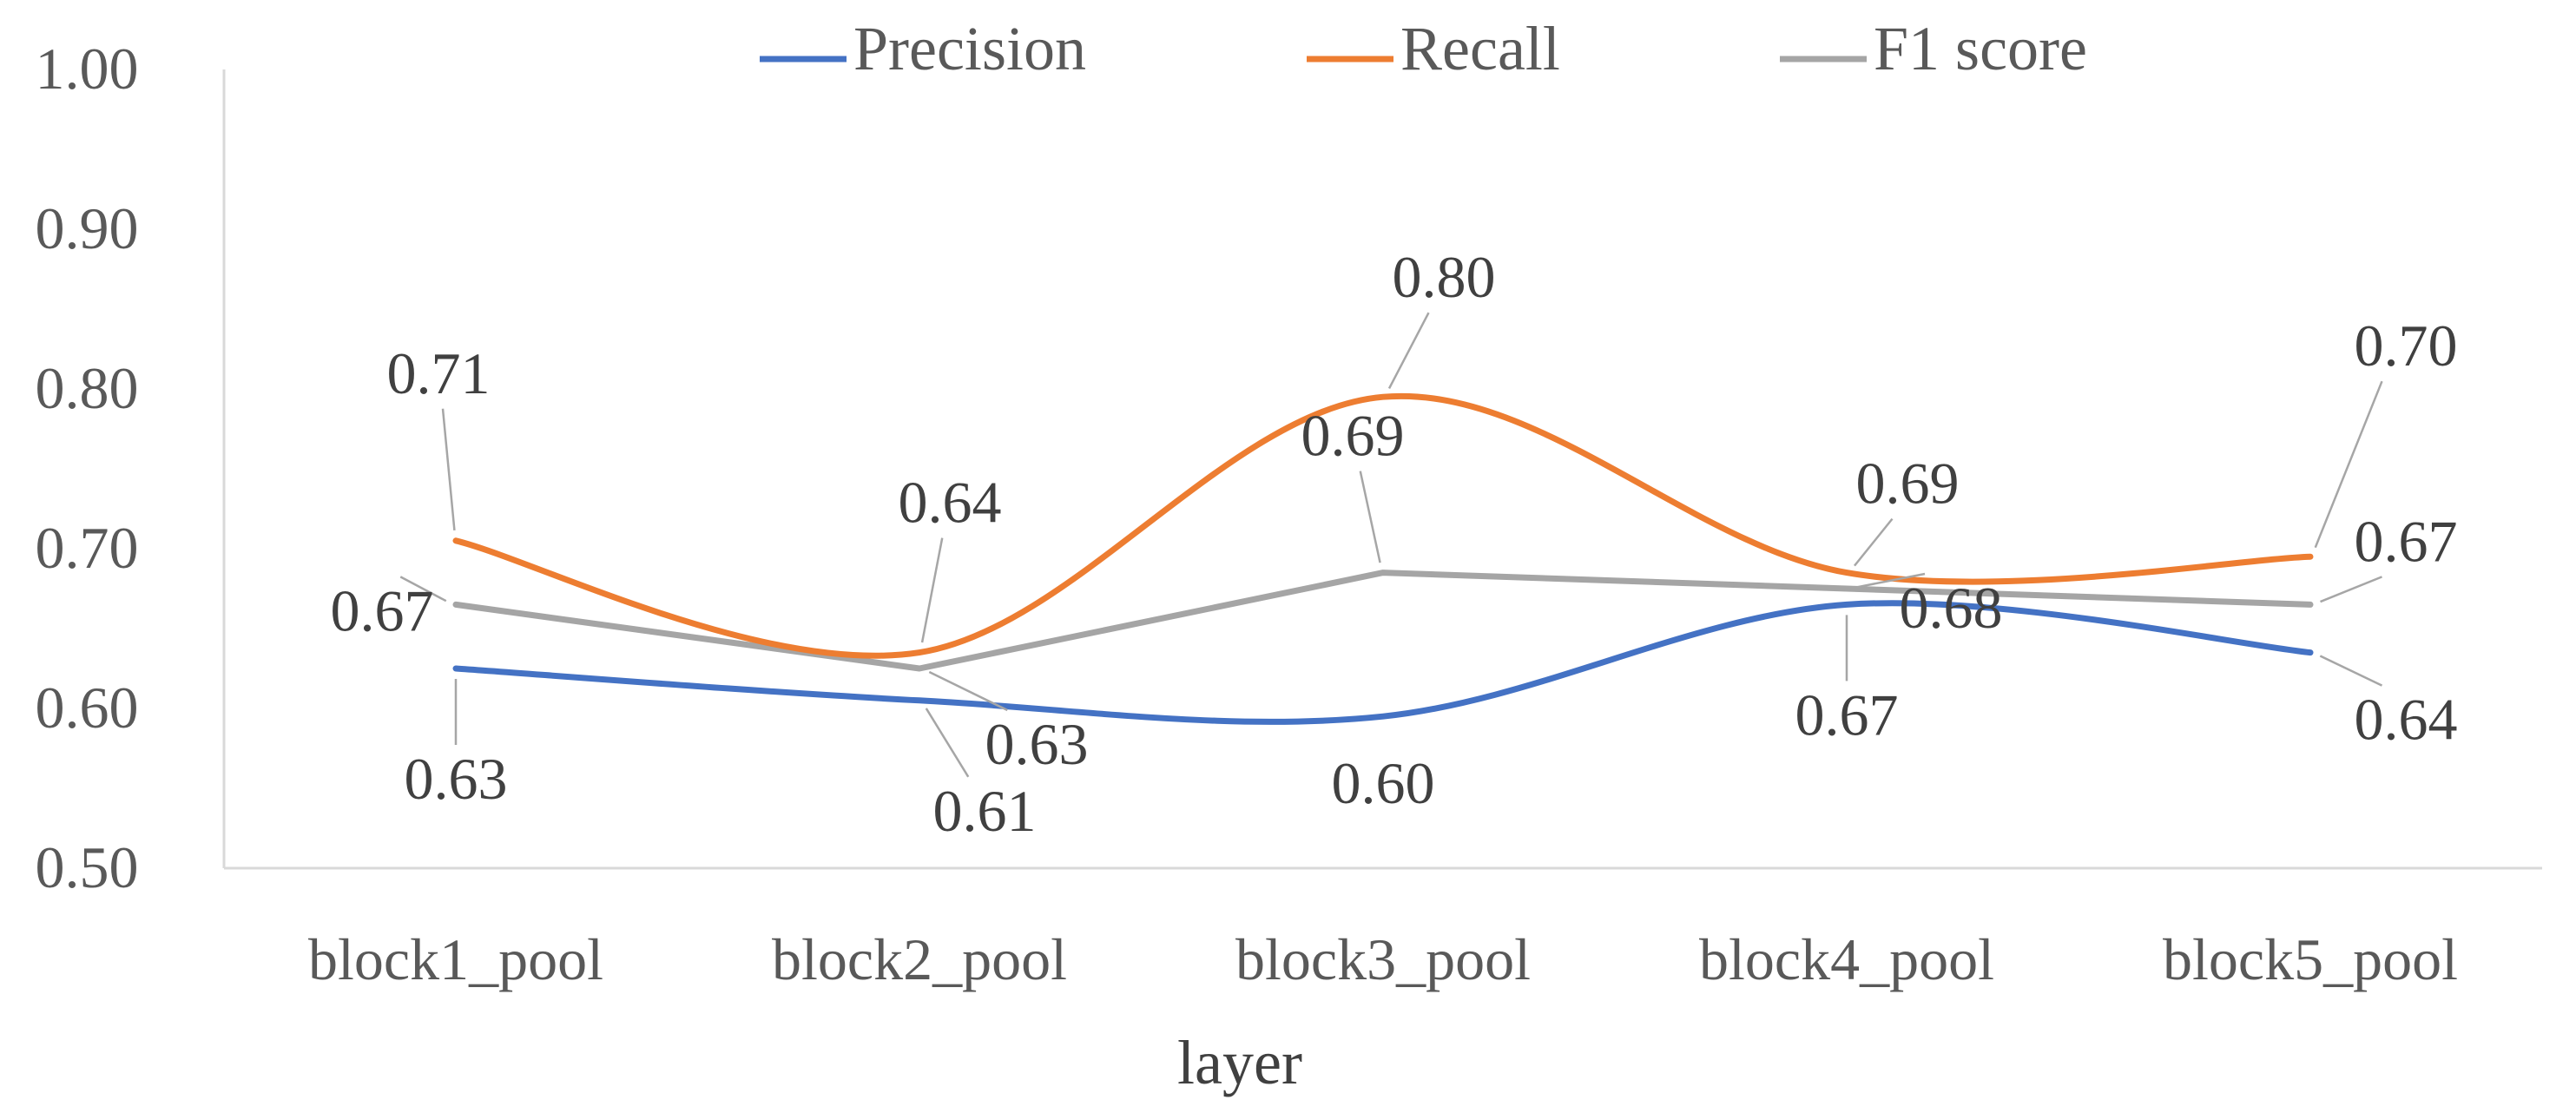  I want to click on x-axis-title: layer, so click(1239, 1063).